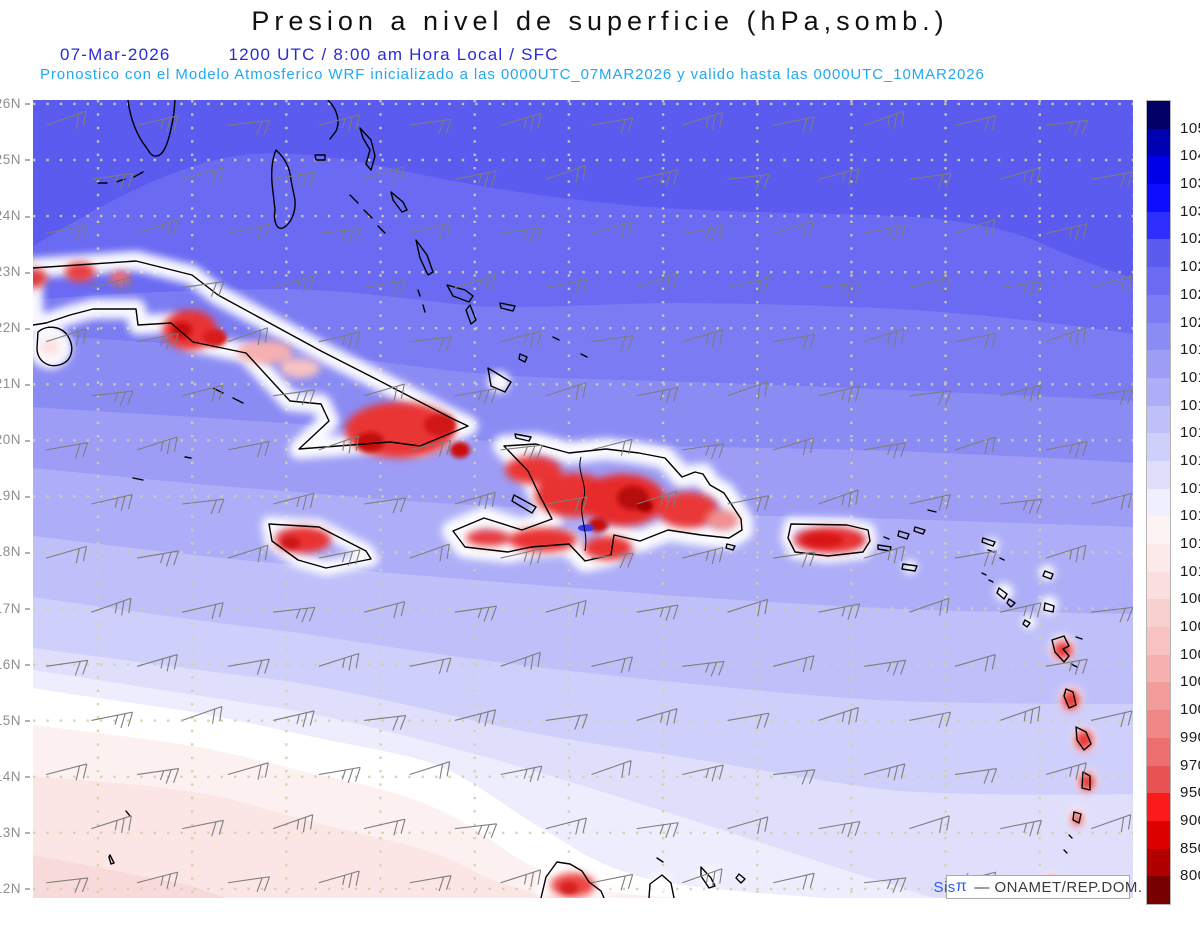 The height and width of the screenshot is (927, 1200). Describe the element at coordinates (15, 551) in the screenshot. I see `lat-tick-label: 18N` at that location.